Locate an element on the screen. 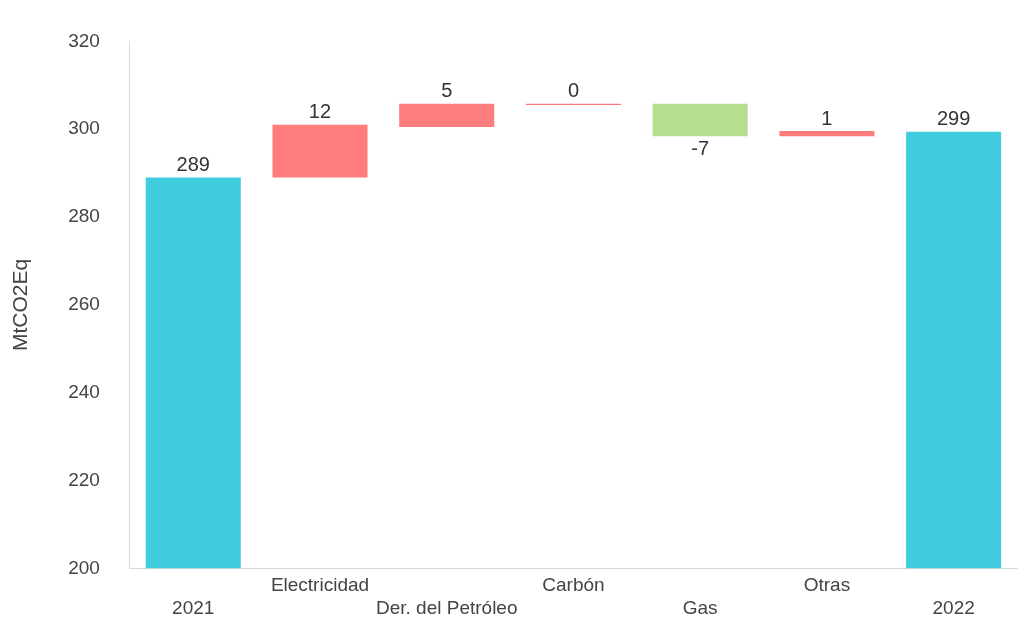  data-label: 299 is located at coordinates (953, 118).